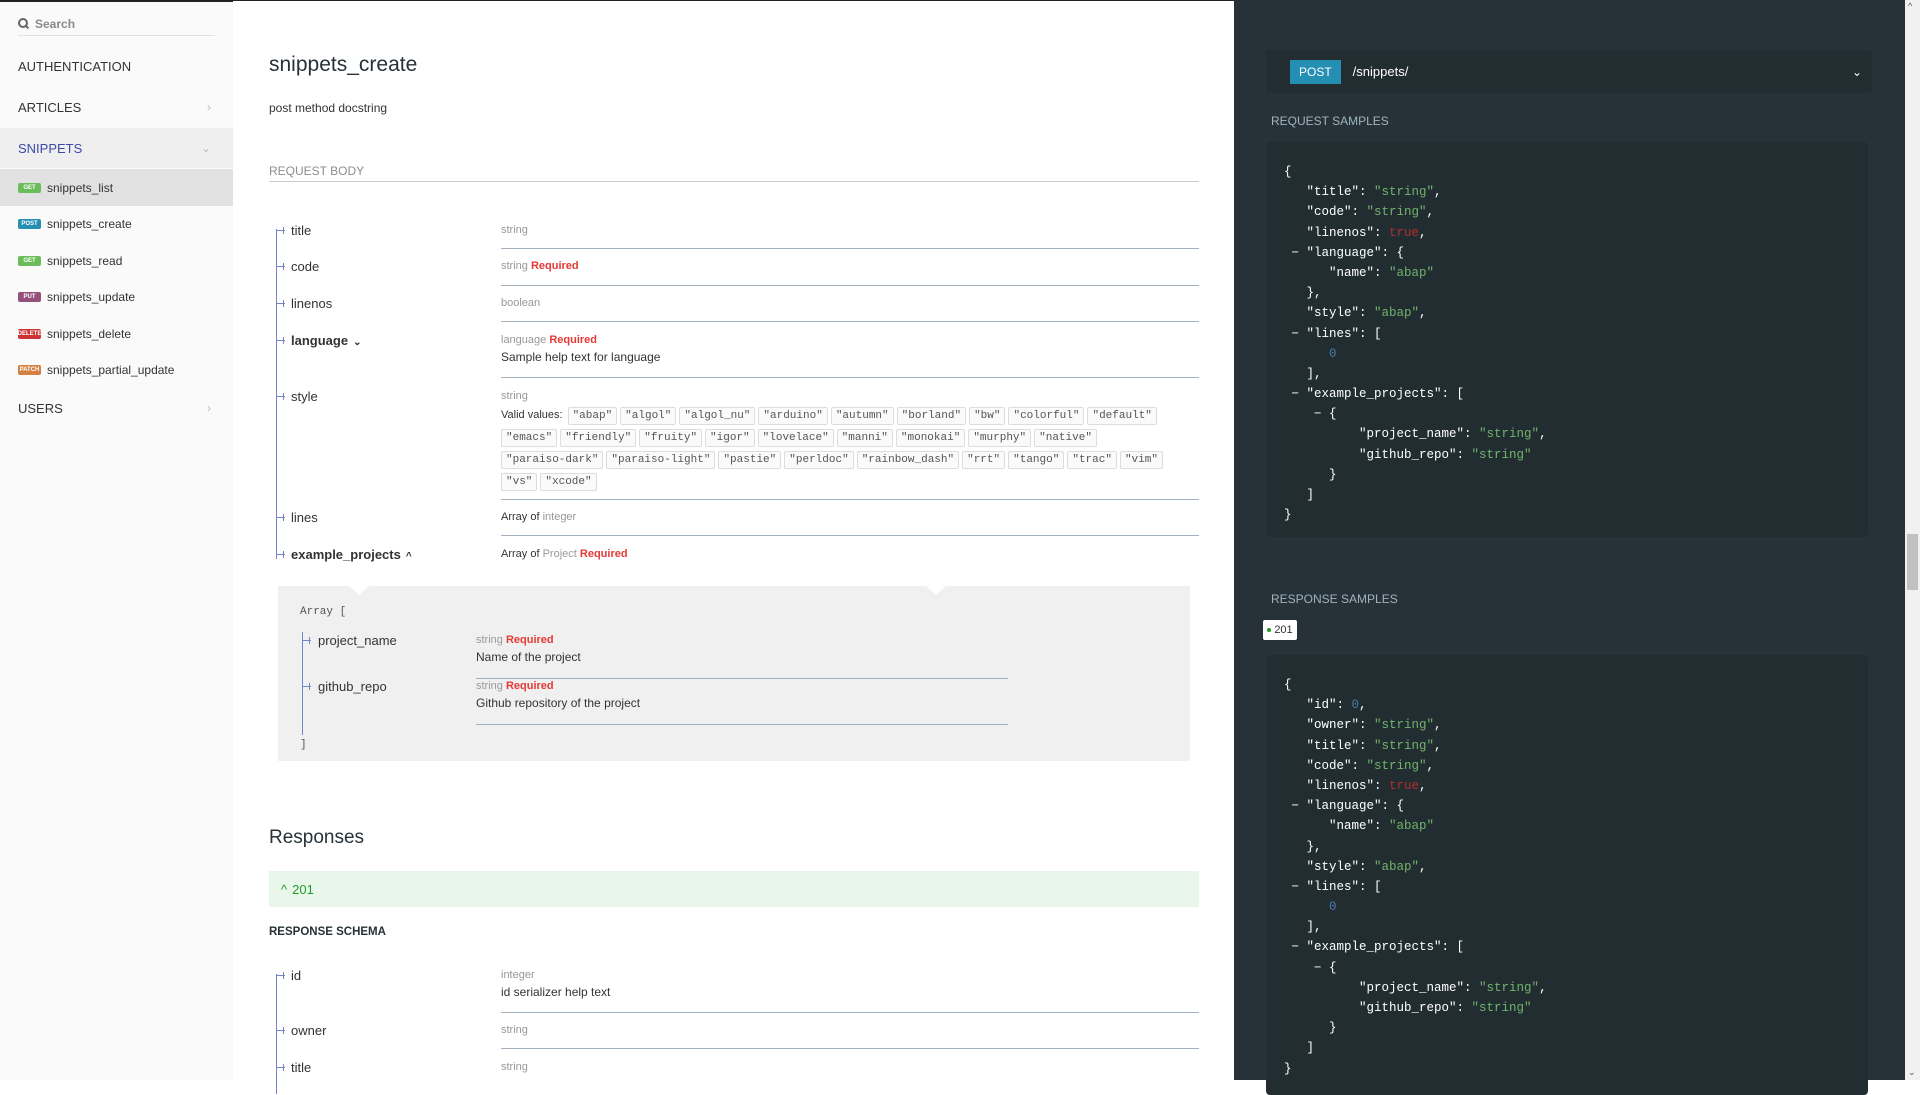 The image size is (1920, 1095). I want to click on code-value: 0, so click(1333, 907).